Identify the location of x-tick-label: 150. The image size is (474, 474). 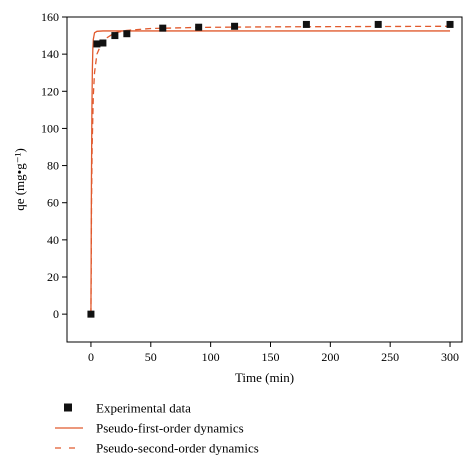
(270, 357).